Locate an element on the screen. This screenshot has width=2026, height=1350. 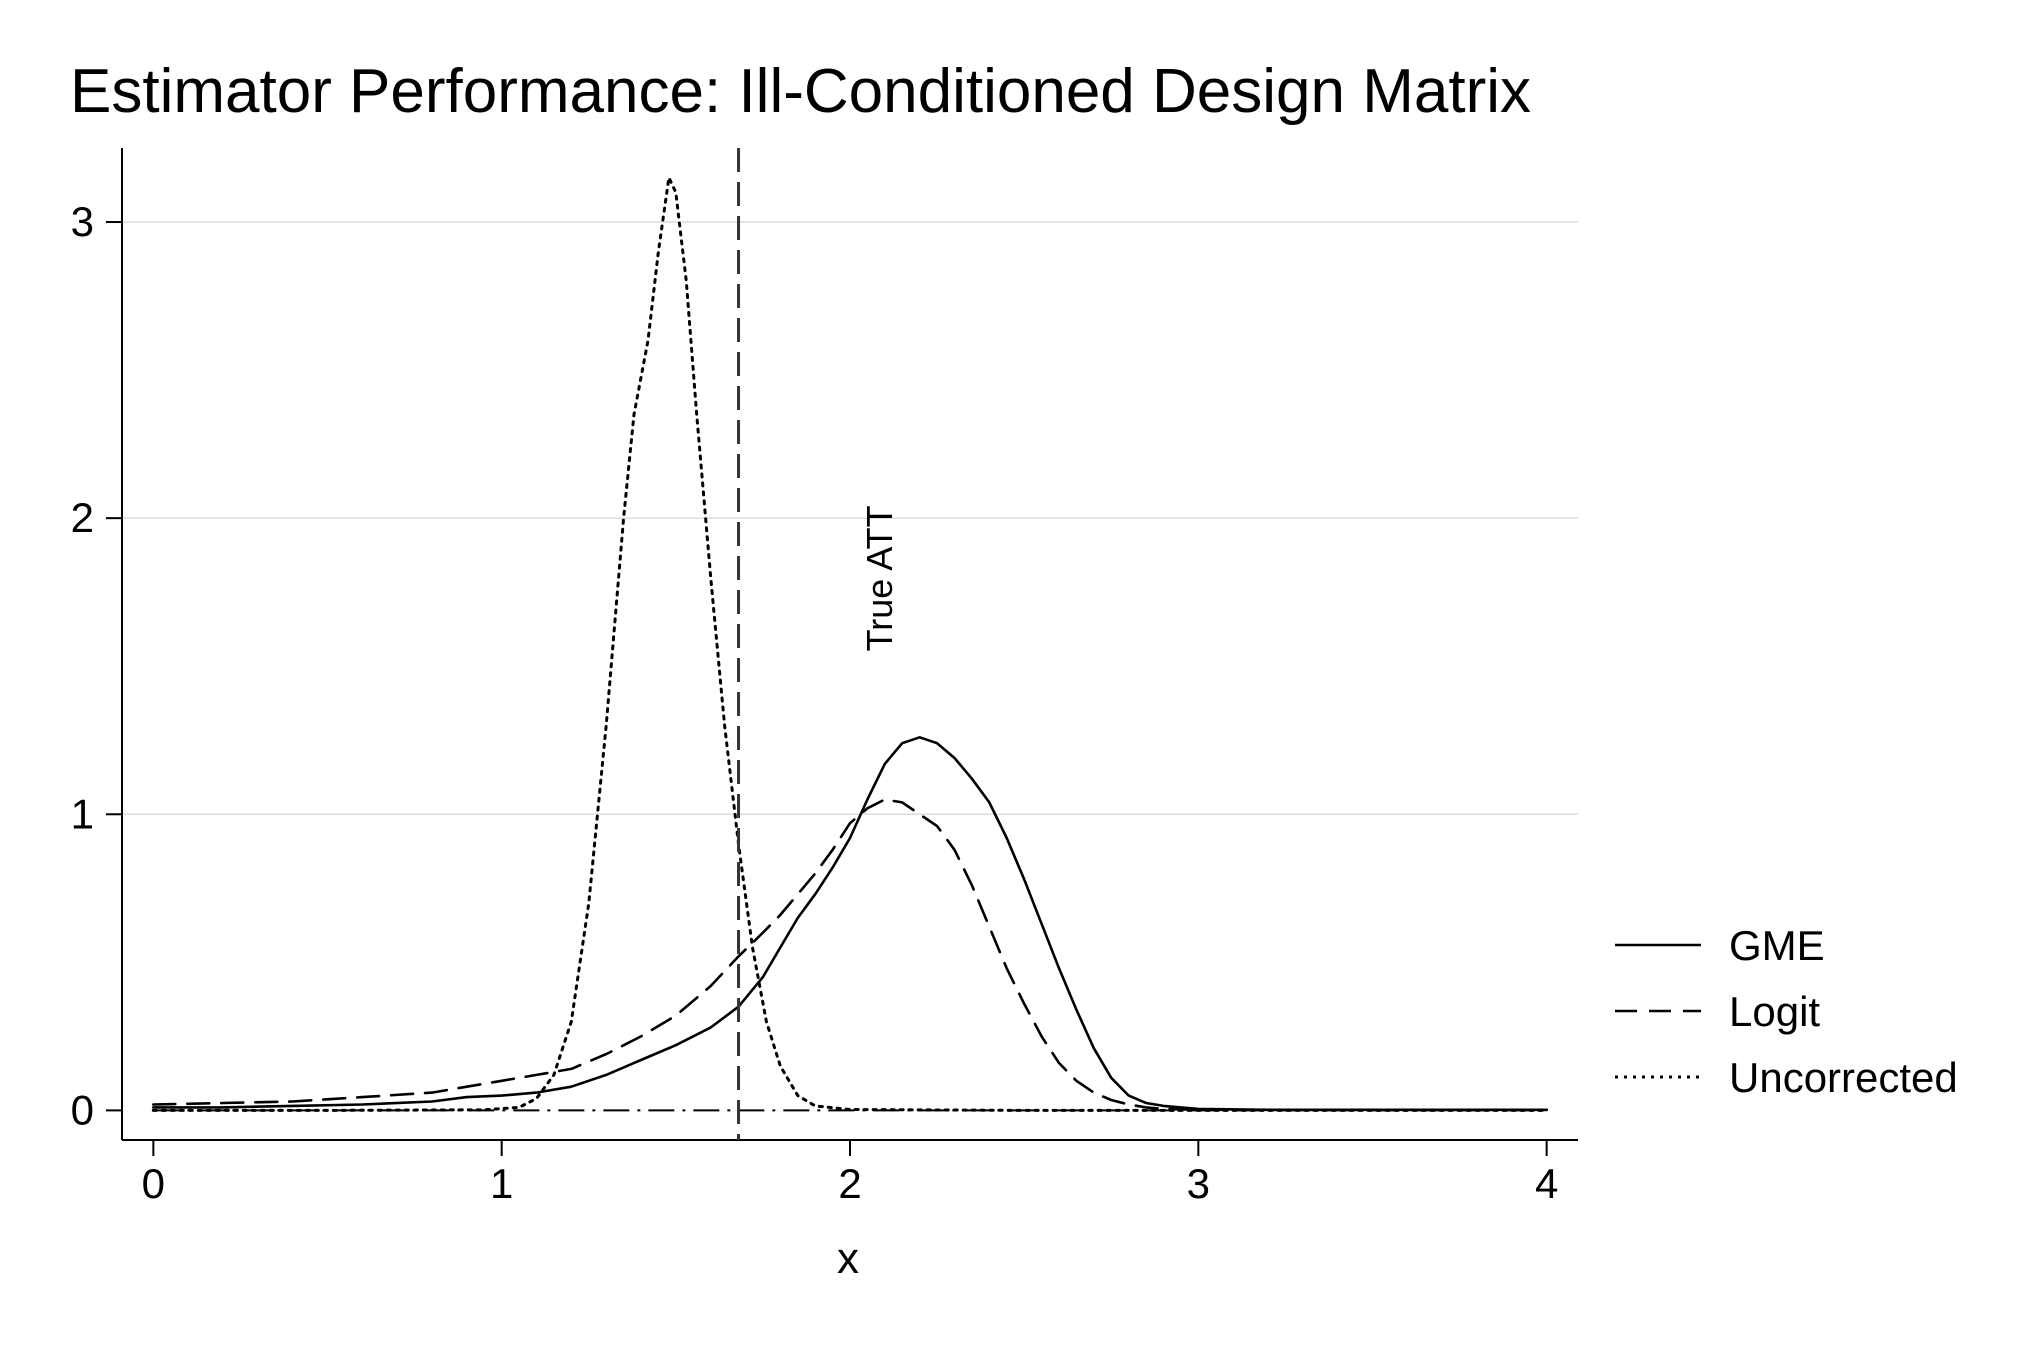
legend-label-gme: GME is located at coordinates (1777, 945).